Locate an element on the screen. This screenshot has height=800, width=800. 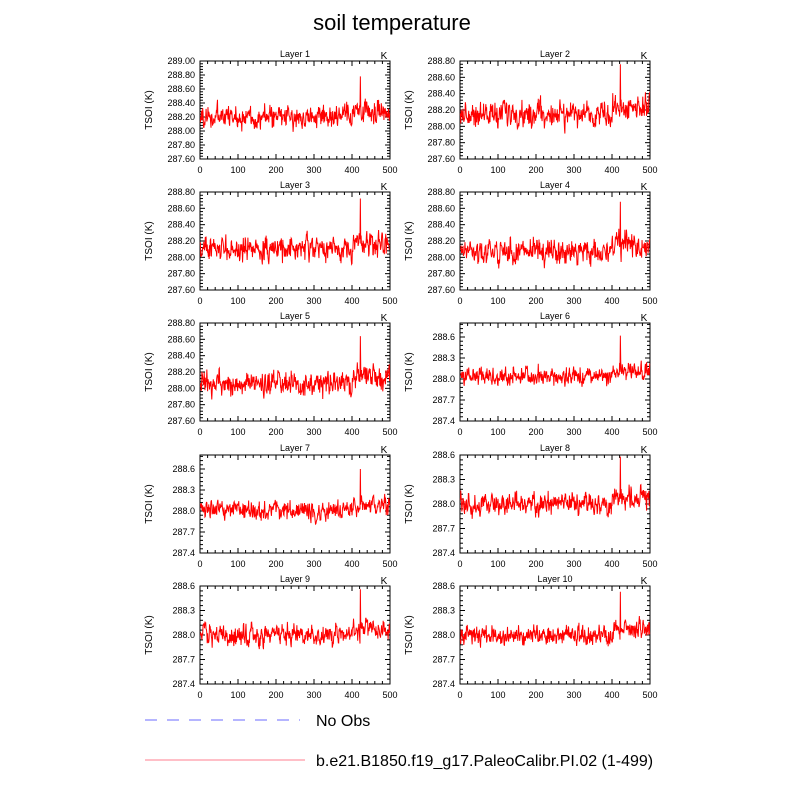
panel-title: Layer 10 is located at coordinates (554, 579).